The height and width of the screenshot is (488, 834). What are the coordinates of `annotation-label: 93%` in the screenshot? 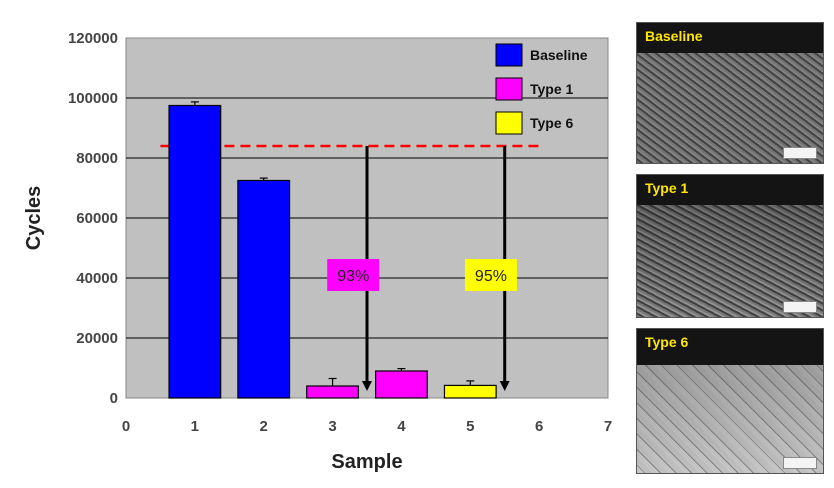 It's located at (353, 276).